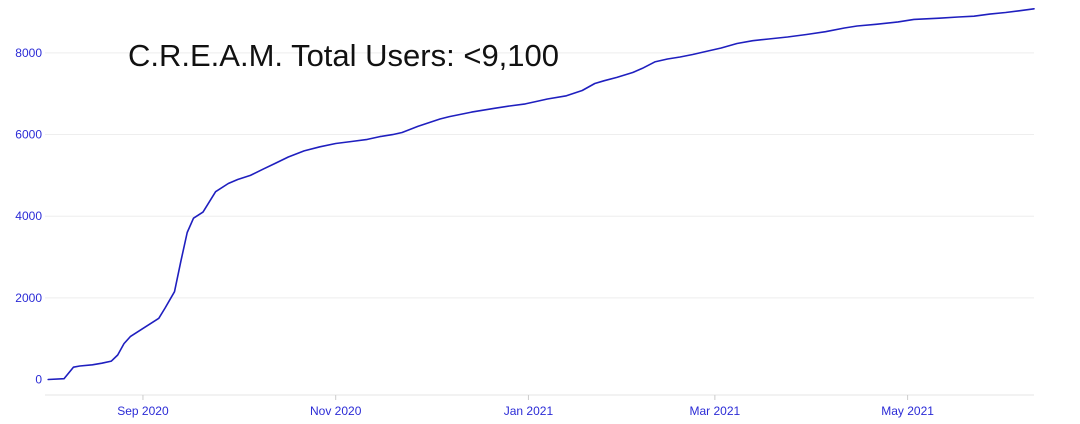 The image size is (1080, 424). I want to click on x-tick-label: Mar 2021, so click(715, 411).